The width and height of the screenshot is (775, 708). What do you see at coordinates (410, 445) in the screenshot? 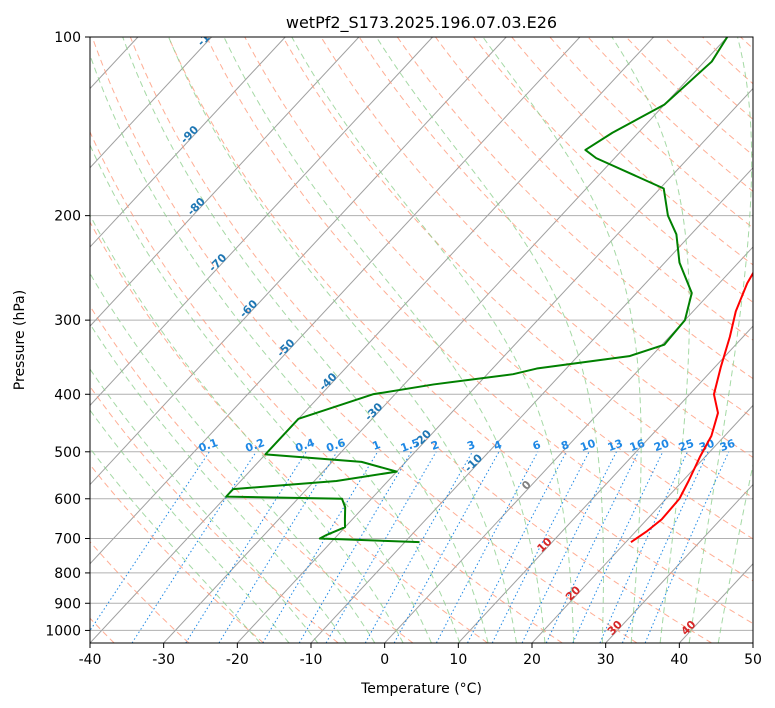
I see `mixing-ratio-label: 1.5` at bounding box center [410, 445].